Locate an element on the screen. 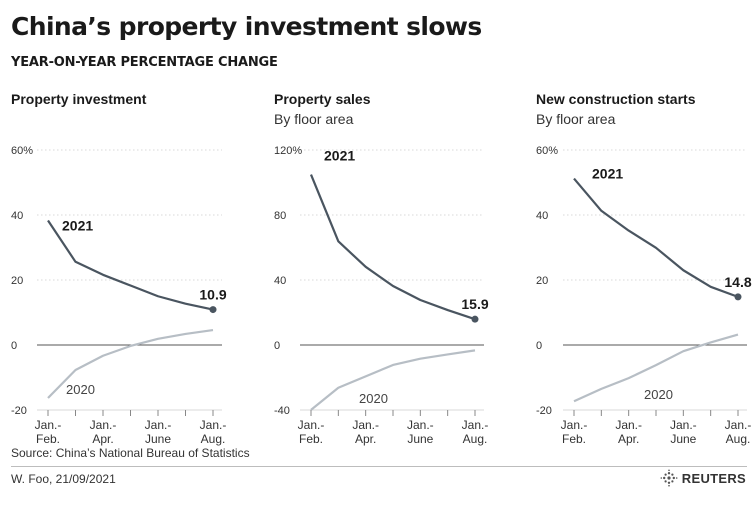 This screenshot has height=518, width=755. panel-title: New construction starts is located at coordinates (616, 99).